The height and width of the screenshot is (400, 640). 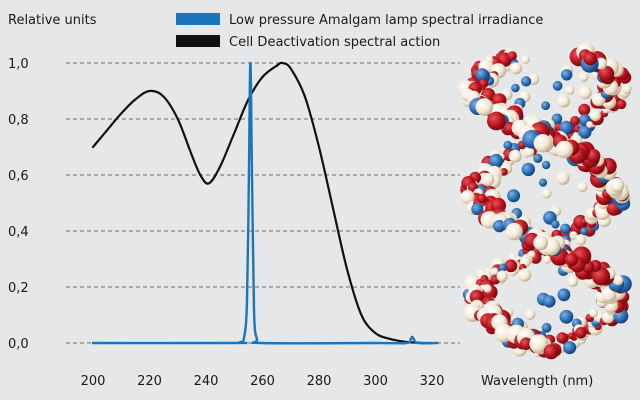 What do you see at coordinates (537, 381) in the screenshot?
I see `x-axis-label: Wavelength (nm)` at bounding box center [537, 381].